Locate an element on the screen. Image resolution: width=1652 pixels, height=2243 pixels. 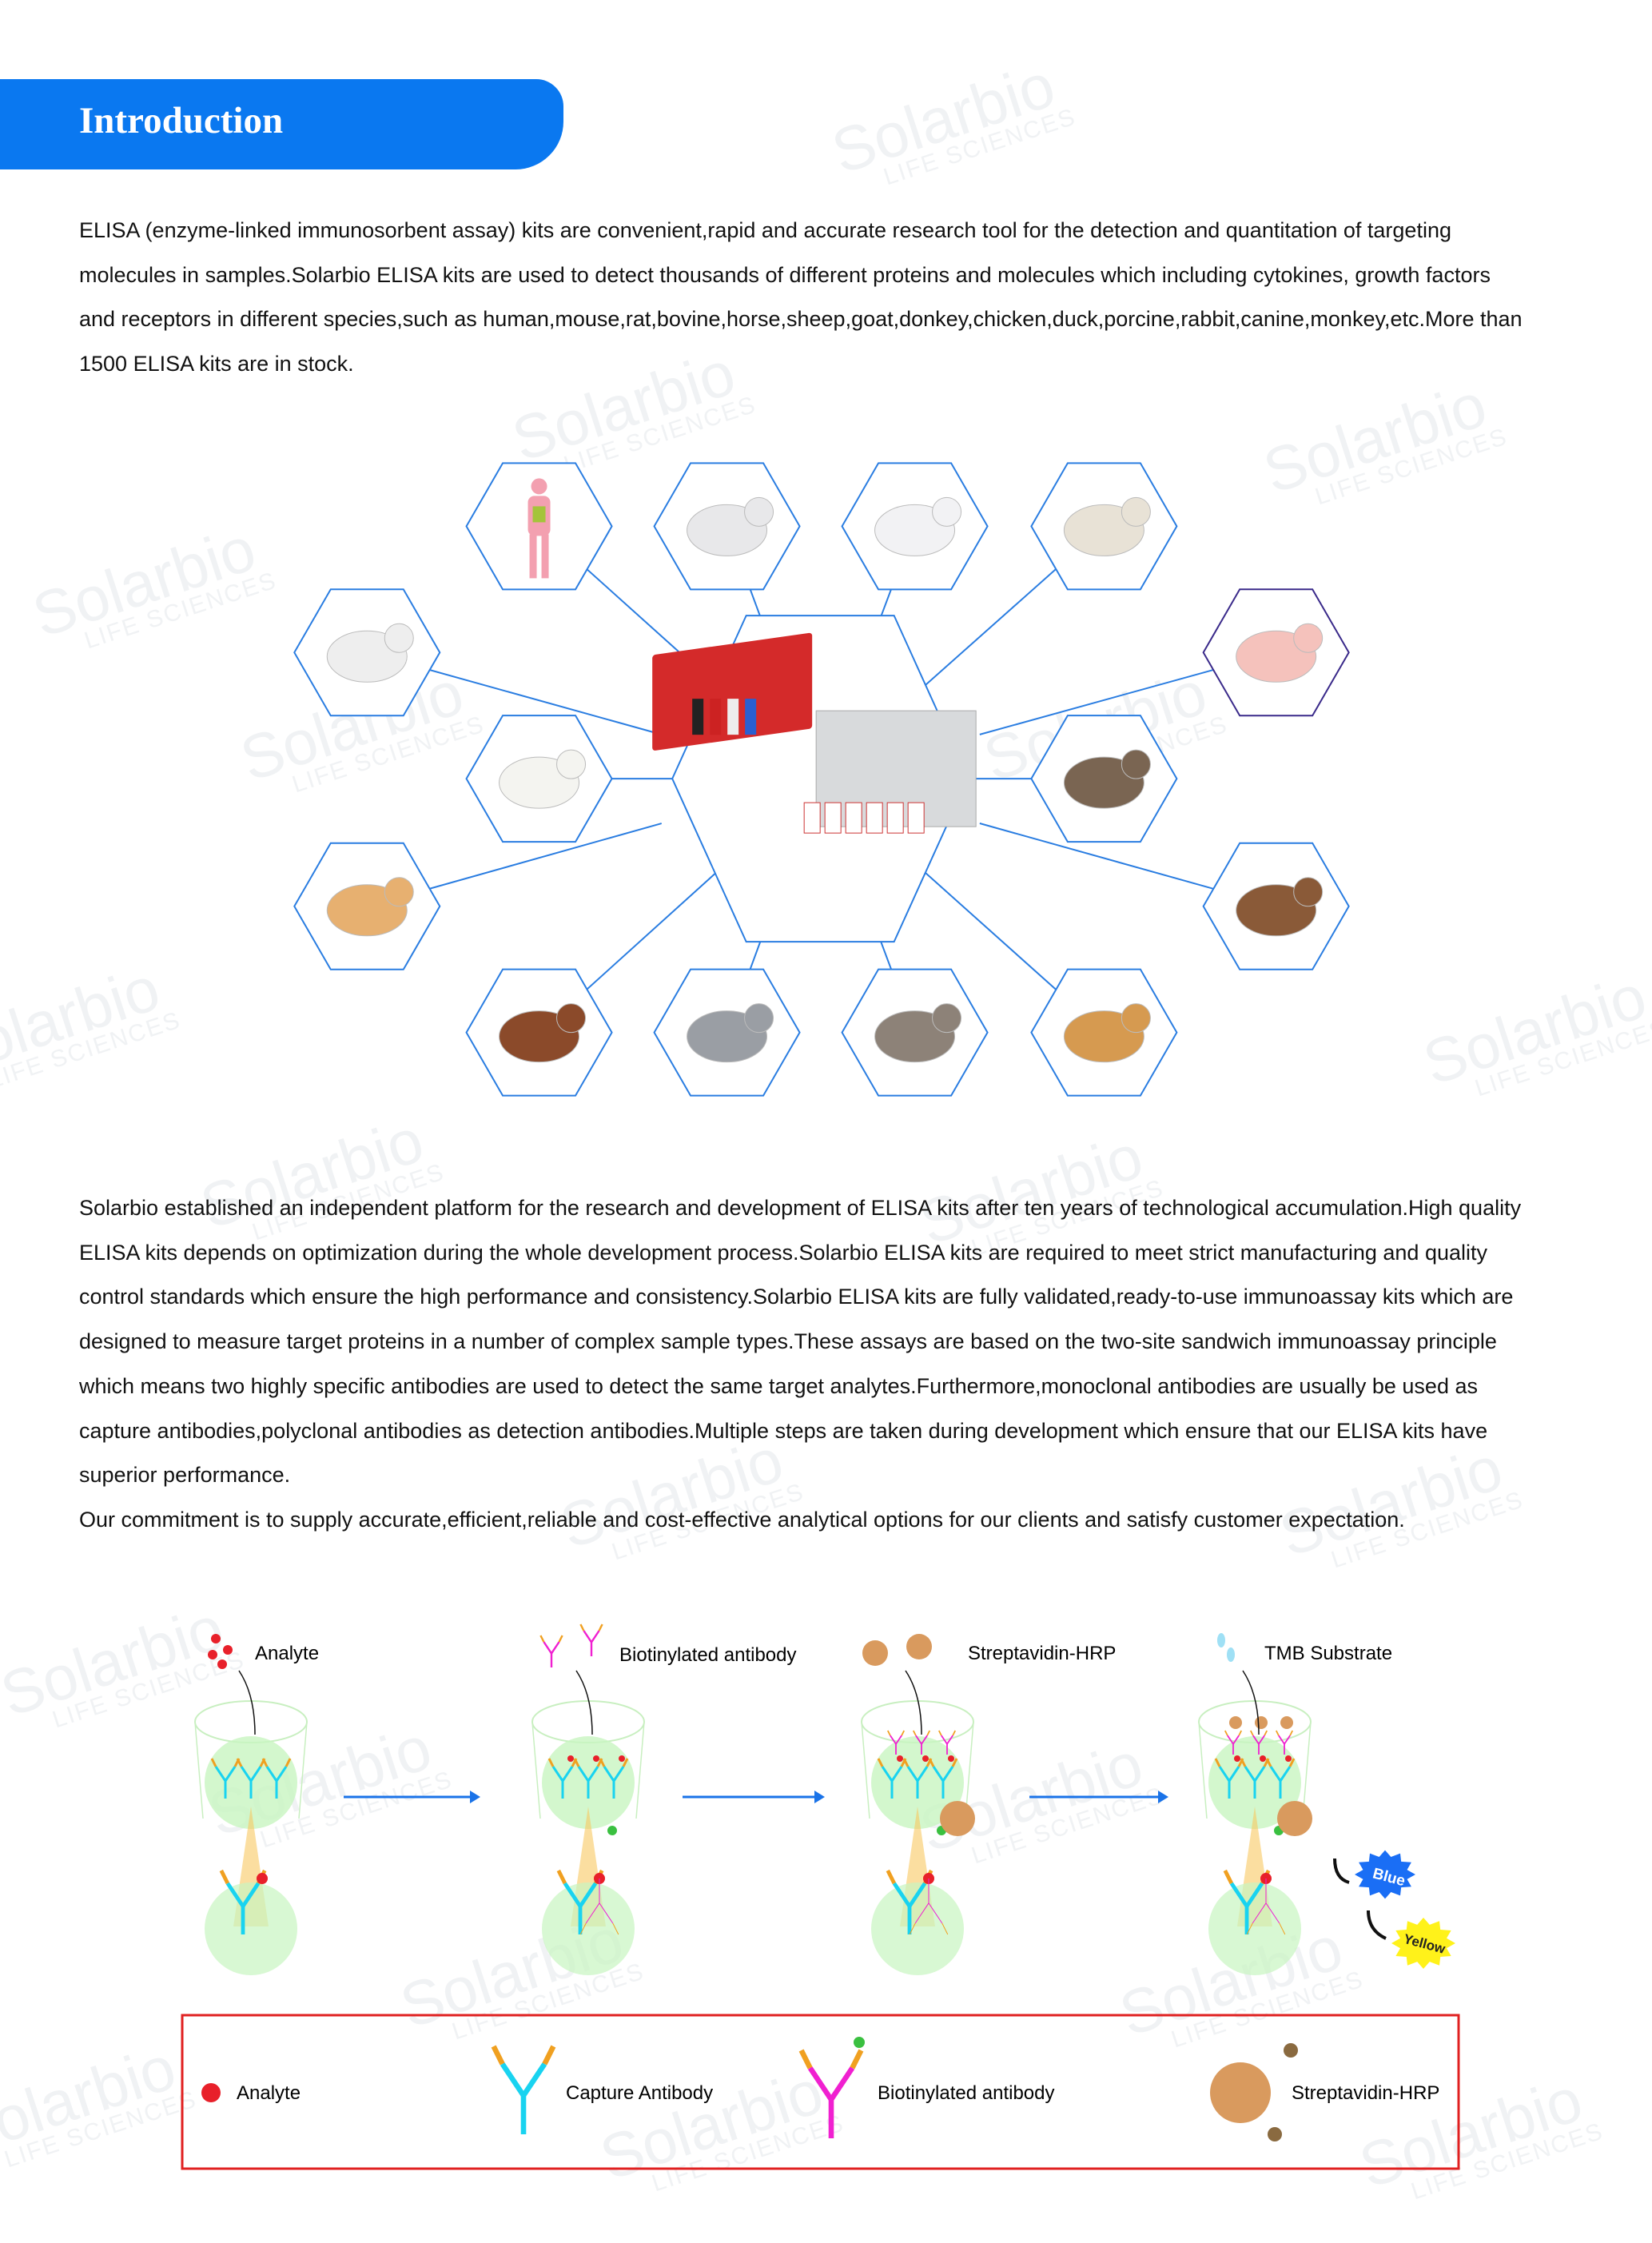
legend-label-capture: Capture Antibody is located at coordinates (639, 2093).